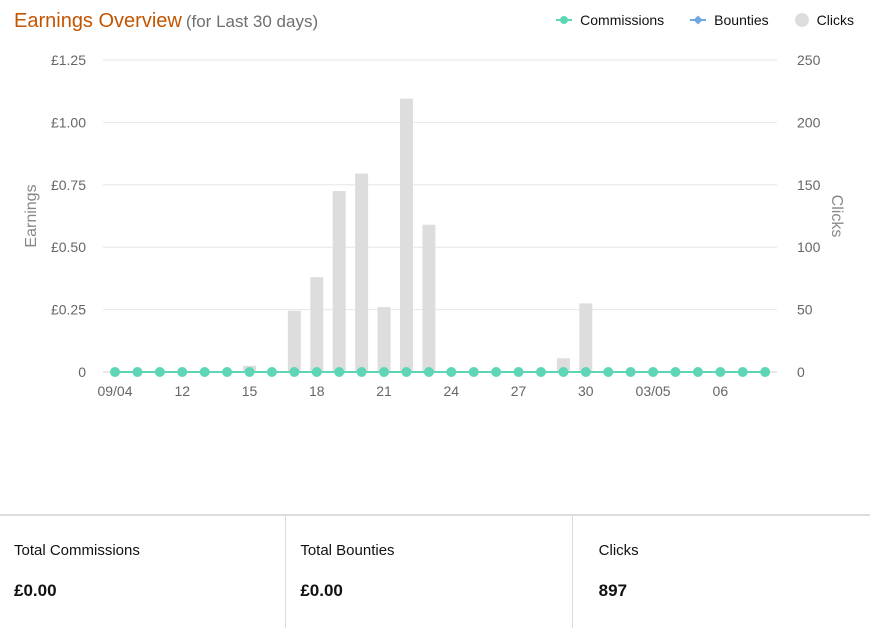  I want to click on summary-label: Clicks, so click(618, 550).